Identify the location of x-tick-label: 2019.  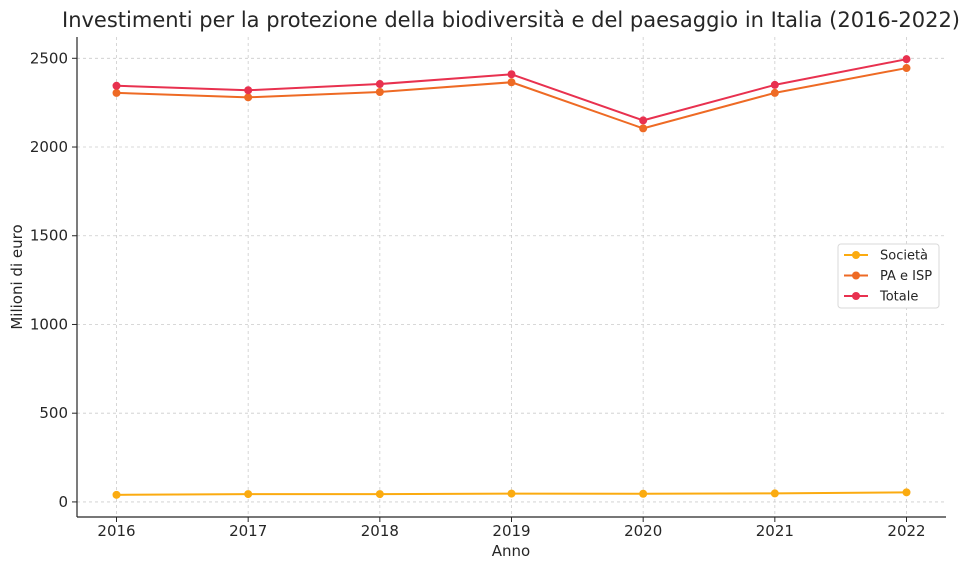
(511, 531).